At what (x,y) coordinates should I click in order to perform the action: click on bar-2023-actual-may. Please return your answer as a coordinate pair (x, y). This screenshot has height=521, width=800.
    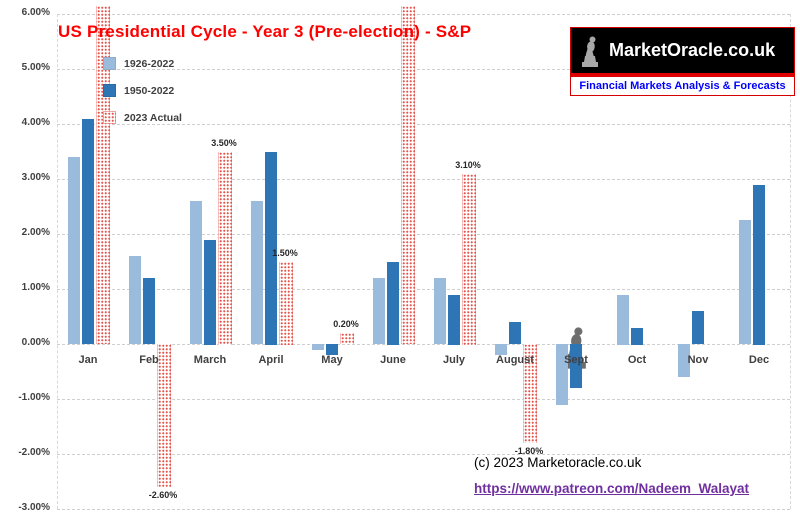
    Looking at the image, I should click on (347, 338).